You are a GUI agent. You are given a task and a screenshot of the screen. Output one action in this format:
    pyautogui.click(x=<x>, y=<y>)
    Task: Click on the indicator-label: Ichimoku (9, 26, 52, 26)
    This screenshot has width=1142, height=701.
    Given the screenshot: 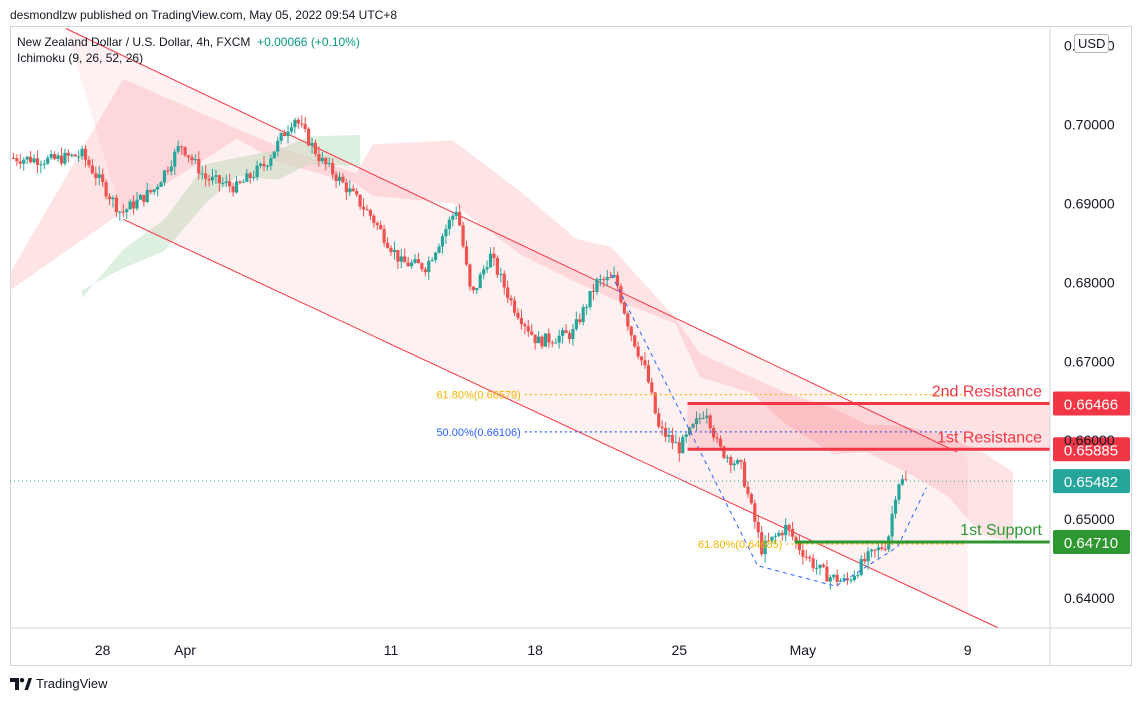 What is the action you would take?
    pyautogui.click(x=80, y=58)
    